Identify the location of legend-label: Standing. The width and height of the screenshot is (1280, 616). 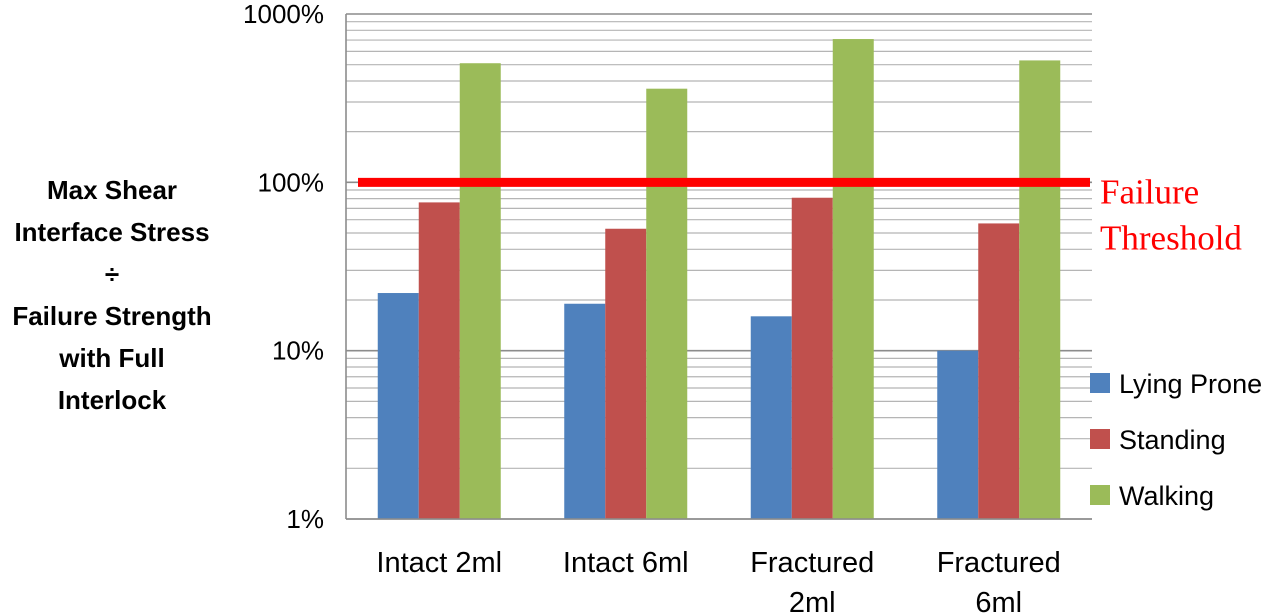
(1172, 440).